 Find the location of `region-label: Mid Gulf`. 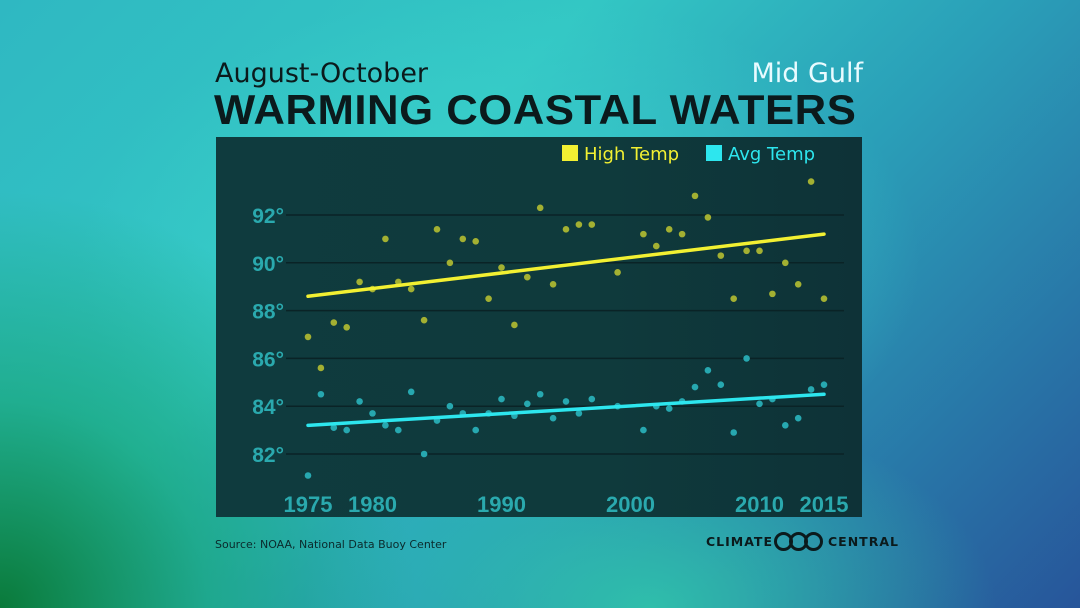

region-label: Mid Gulf is located at coordinates (807, 73).